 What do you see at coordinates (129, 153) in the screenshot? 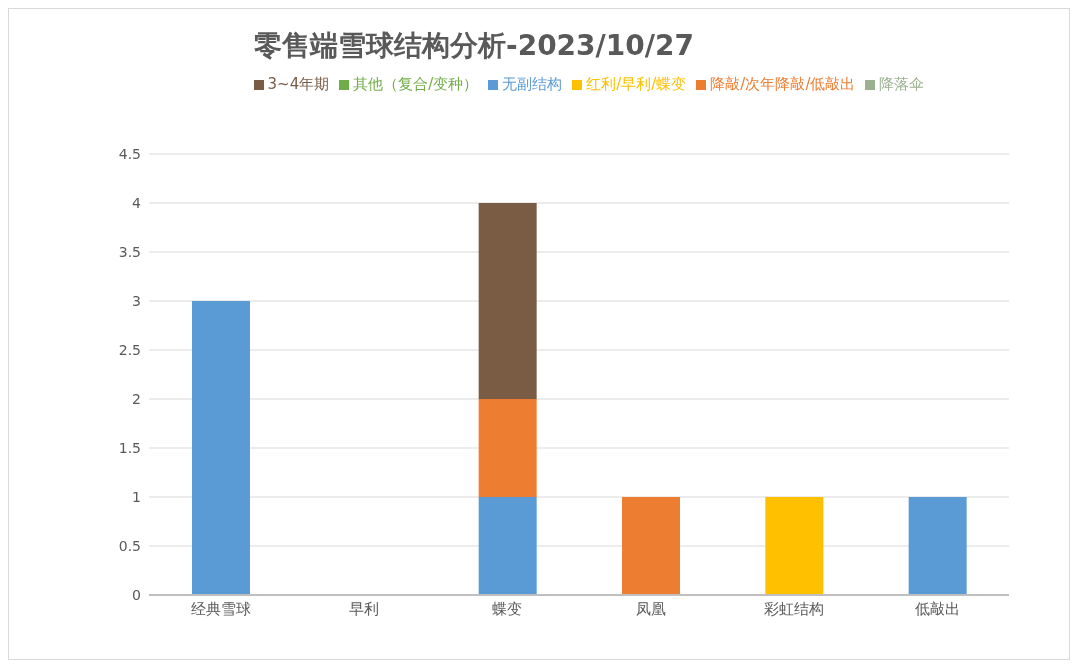
I see `y-tick-label: 4.5` at bounding box center [129, 153].